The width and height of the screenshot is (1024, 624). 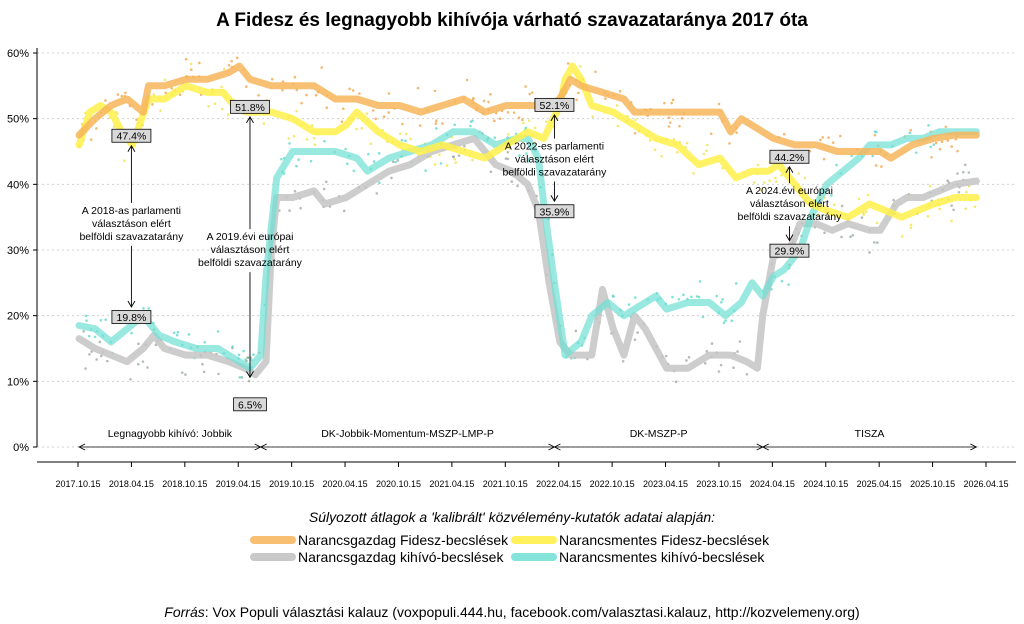 I want to click on x-tick-label: 2021.10.15, so click(x=505, y=484).